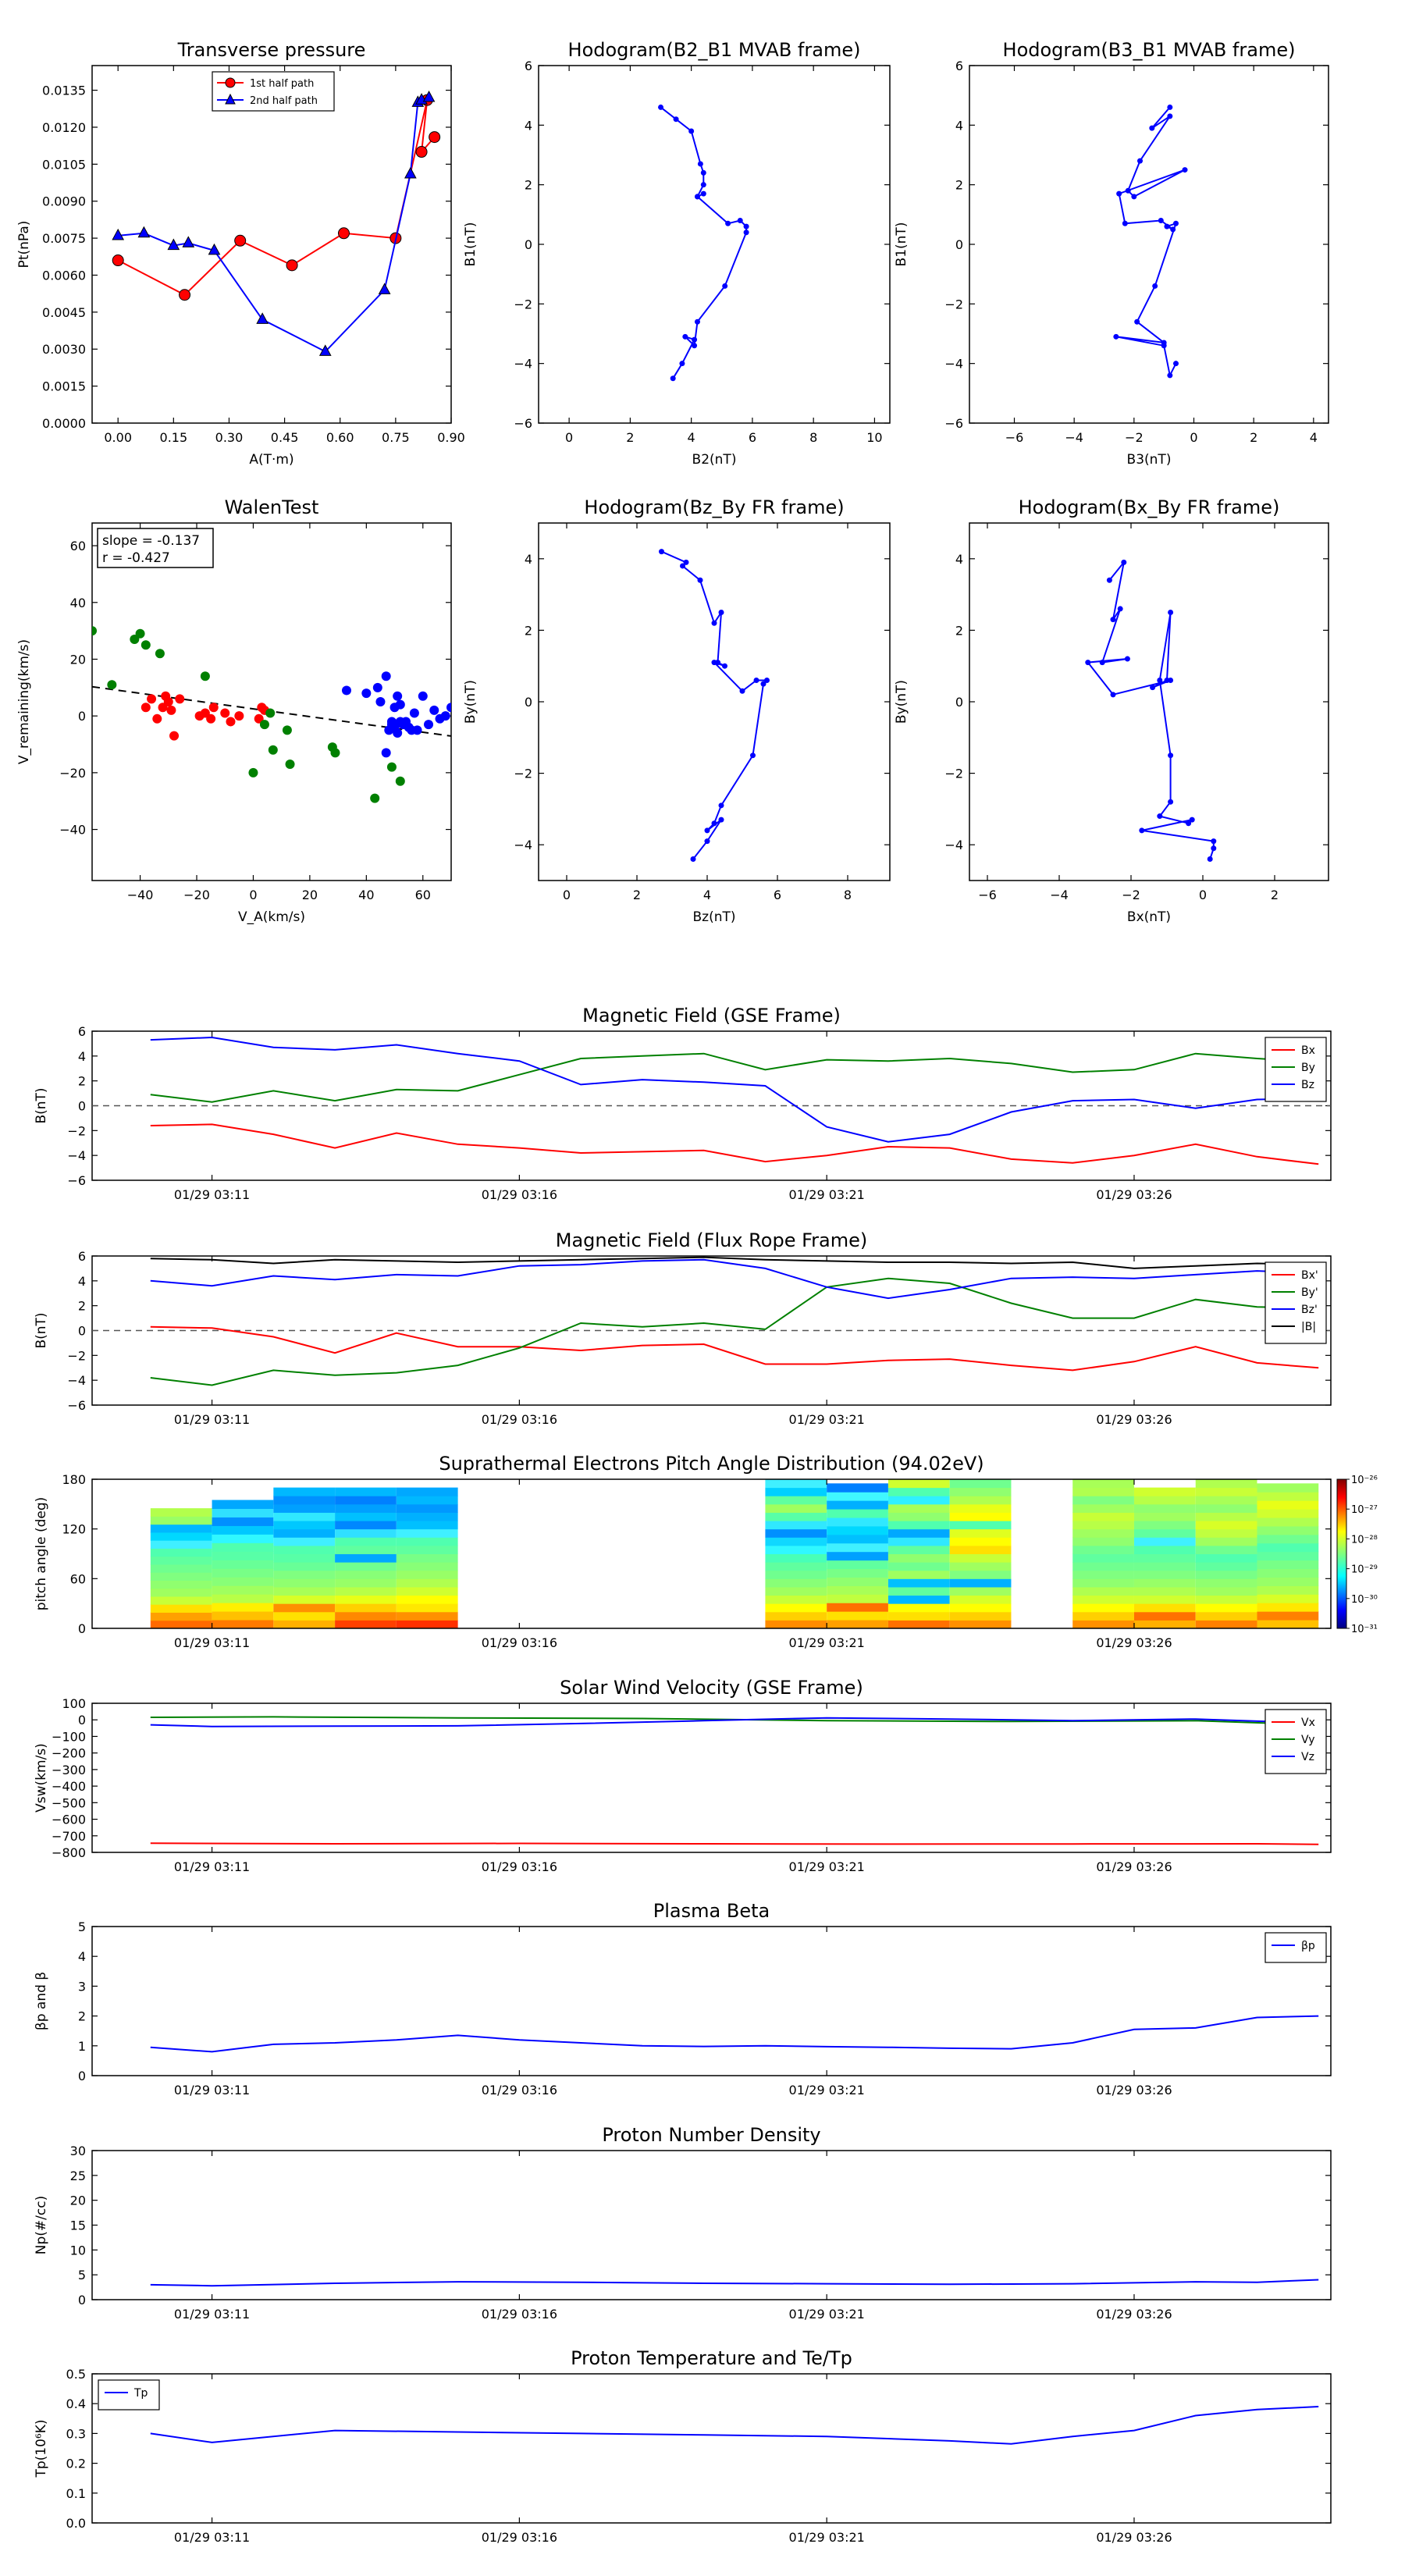  What do you see at coordinates (76, 1405) in the screenshot?
I see `y-tick-label: −6` at bounding box center [76, 1405].